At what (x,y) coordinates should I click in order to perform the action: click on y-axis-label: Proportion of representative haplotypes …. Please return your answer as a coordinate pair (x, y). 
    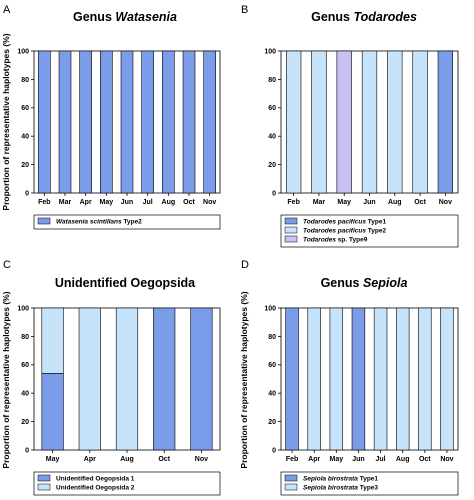
    Looking at the image, I should click on (244, 379).